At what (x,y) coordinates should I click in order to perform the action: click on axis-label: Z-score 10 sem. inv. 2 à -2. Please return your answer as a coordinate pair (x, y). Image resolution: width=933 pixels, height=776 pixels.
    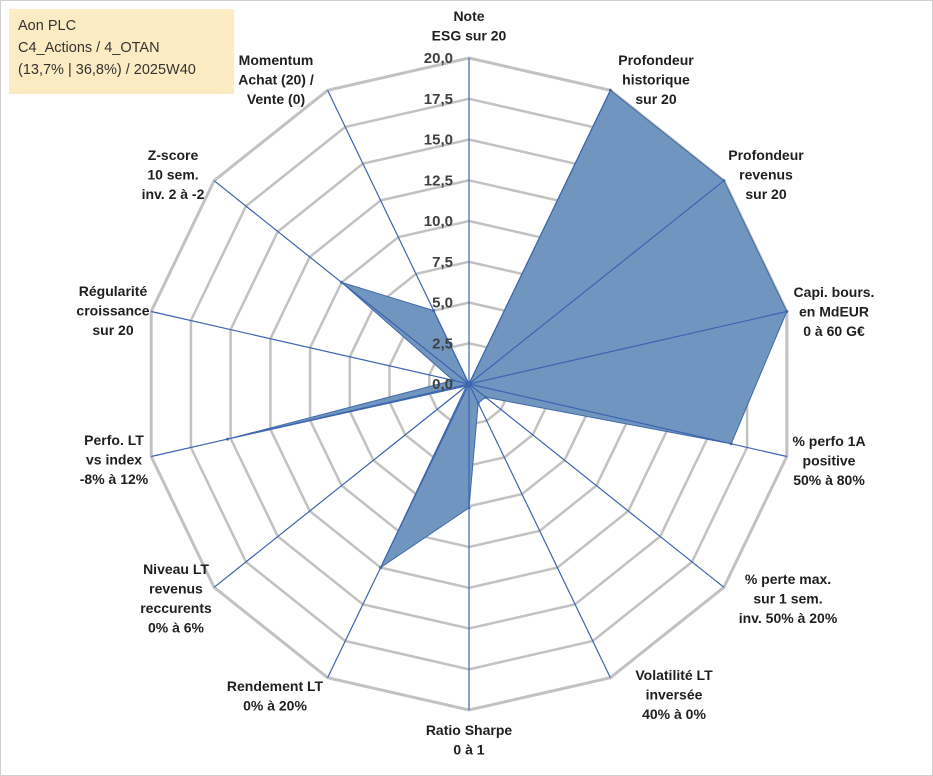
    Looking at the image, I should click on (173, 174).